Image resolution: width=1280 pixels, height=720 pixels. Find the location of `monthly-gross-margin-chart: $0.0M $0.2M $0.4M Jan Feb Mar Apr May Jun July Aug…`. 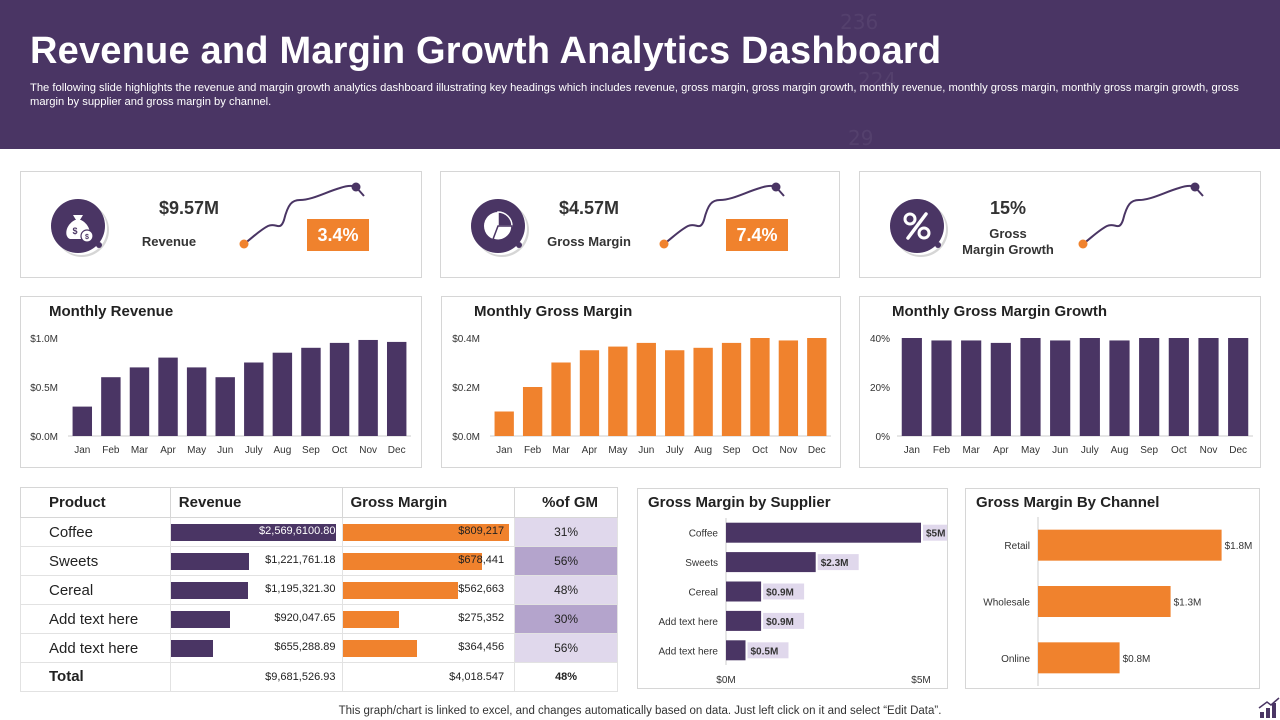

monthly-gross-margin-chart: $0.0M $0.2M $0.4M Jan Feb Mar Apr May Jun July Aug… is located at coordinates (641, 395).